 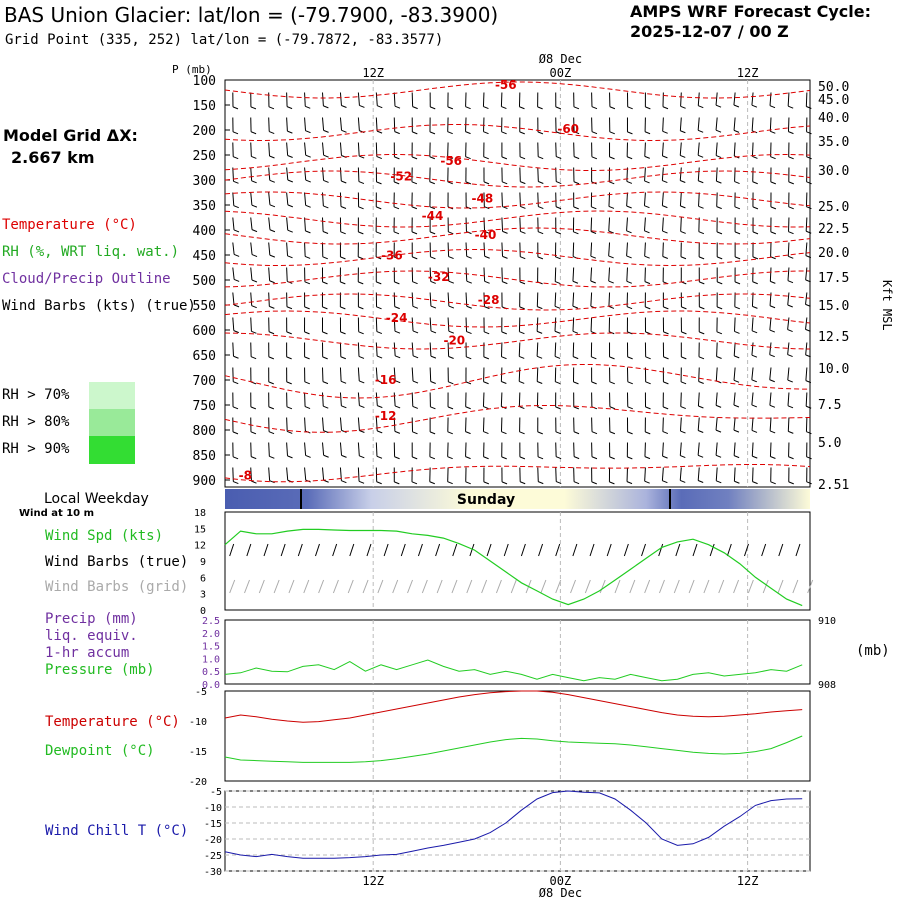 What do you see at coordinates (117, 562) in the screenshot?
I see `wind-barbs-true-label: Wind Barbs (true)` at bounding box center [117, 562].